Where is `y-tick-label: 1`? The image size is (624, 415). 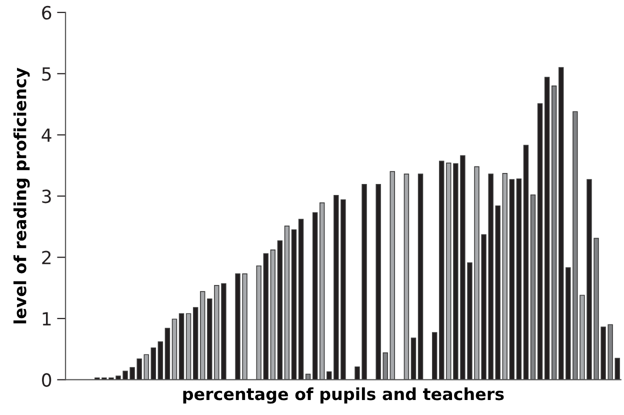
y-tick-label: 1 is located at coordinates (46, 319).